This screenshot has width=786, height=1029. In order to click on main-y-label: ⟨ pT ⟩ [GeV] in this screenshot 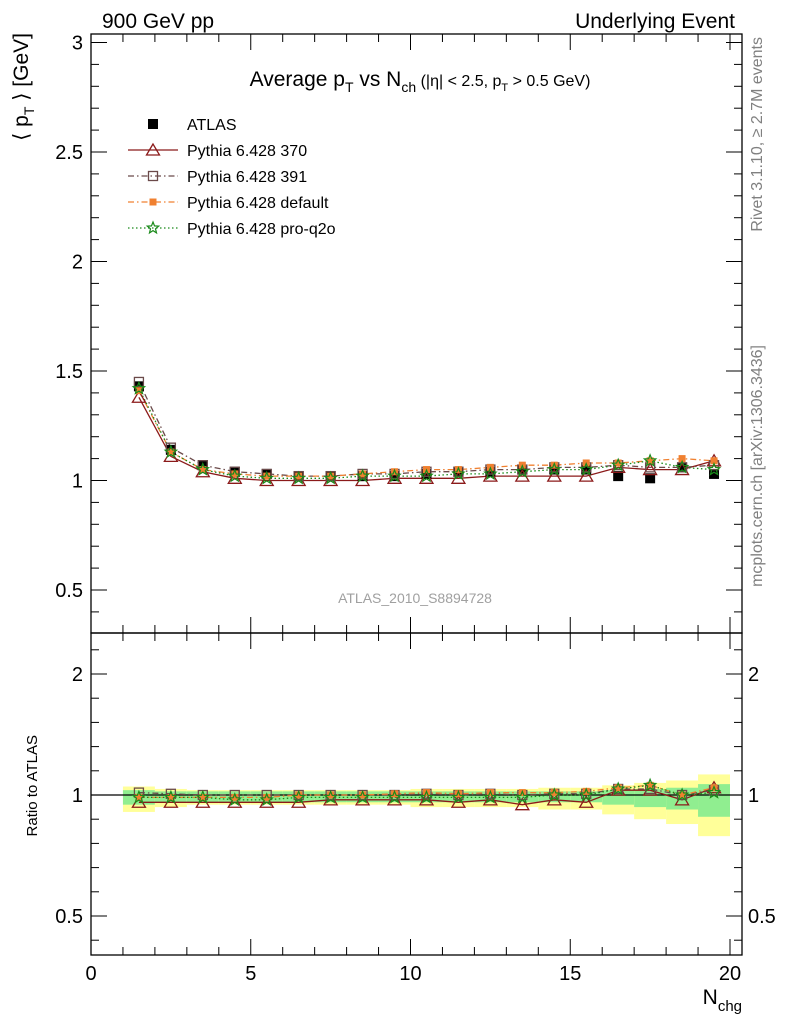, I will do `click(23, 87)`.